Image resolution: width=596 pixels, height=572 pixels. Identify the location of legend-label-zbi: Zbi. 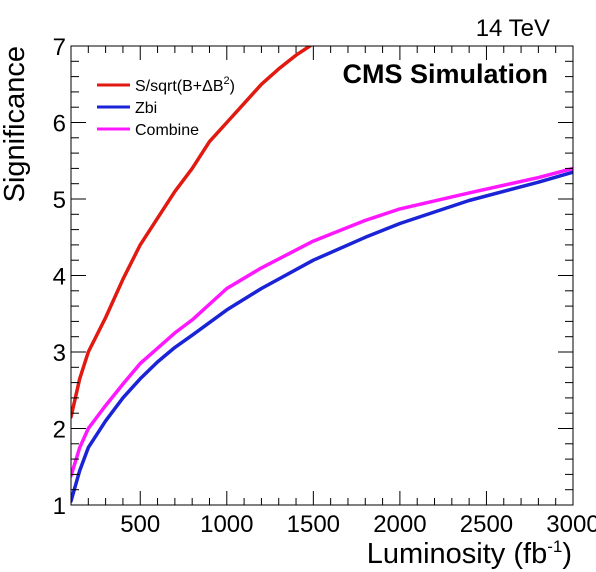
(146, 108).